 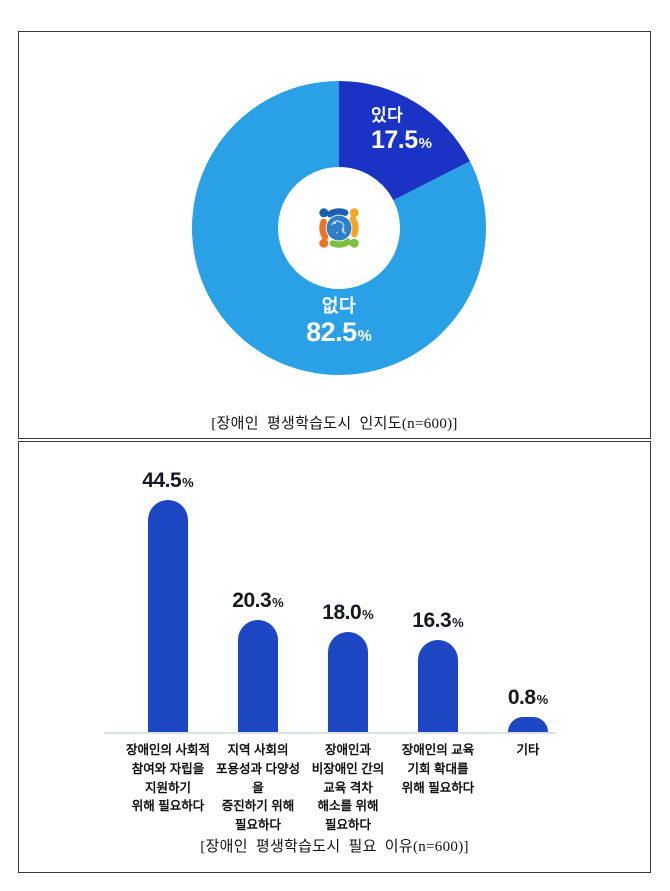 What do you see at coordinates (324, 233) in the screenshot?
I see `figure-bottom-left-icon` at bounding box center [324, 233].